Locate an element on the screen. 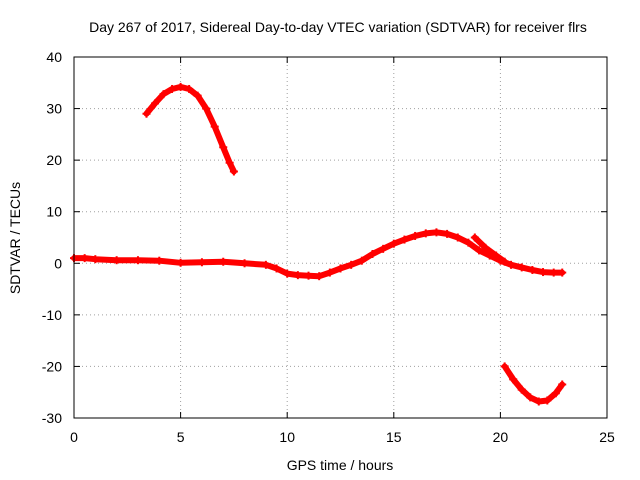 The image size is (640, 480). y-tick-label: 30 is located at coordinates (54, 109).